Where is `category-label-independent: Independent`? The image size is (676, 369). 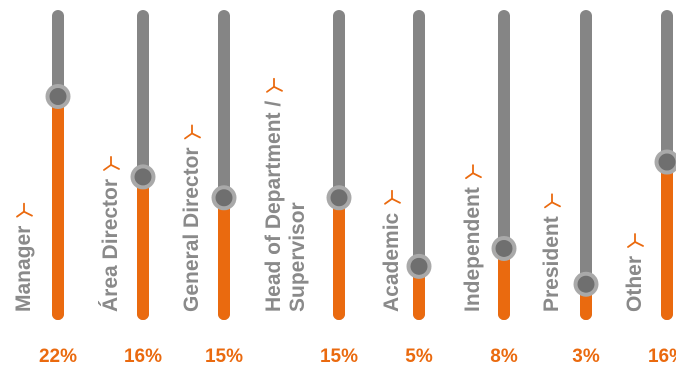 category-label-independent: Independent is located at coordinates (472, 249).